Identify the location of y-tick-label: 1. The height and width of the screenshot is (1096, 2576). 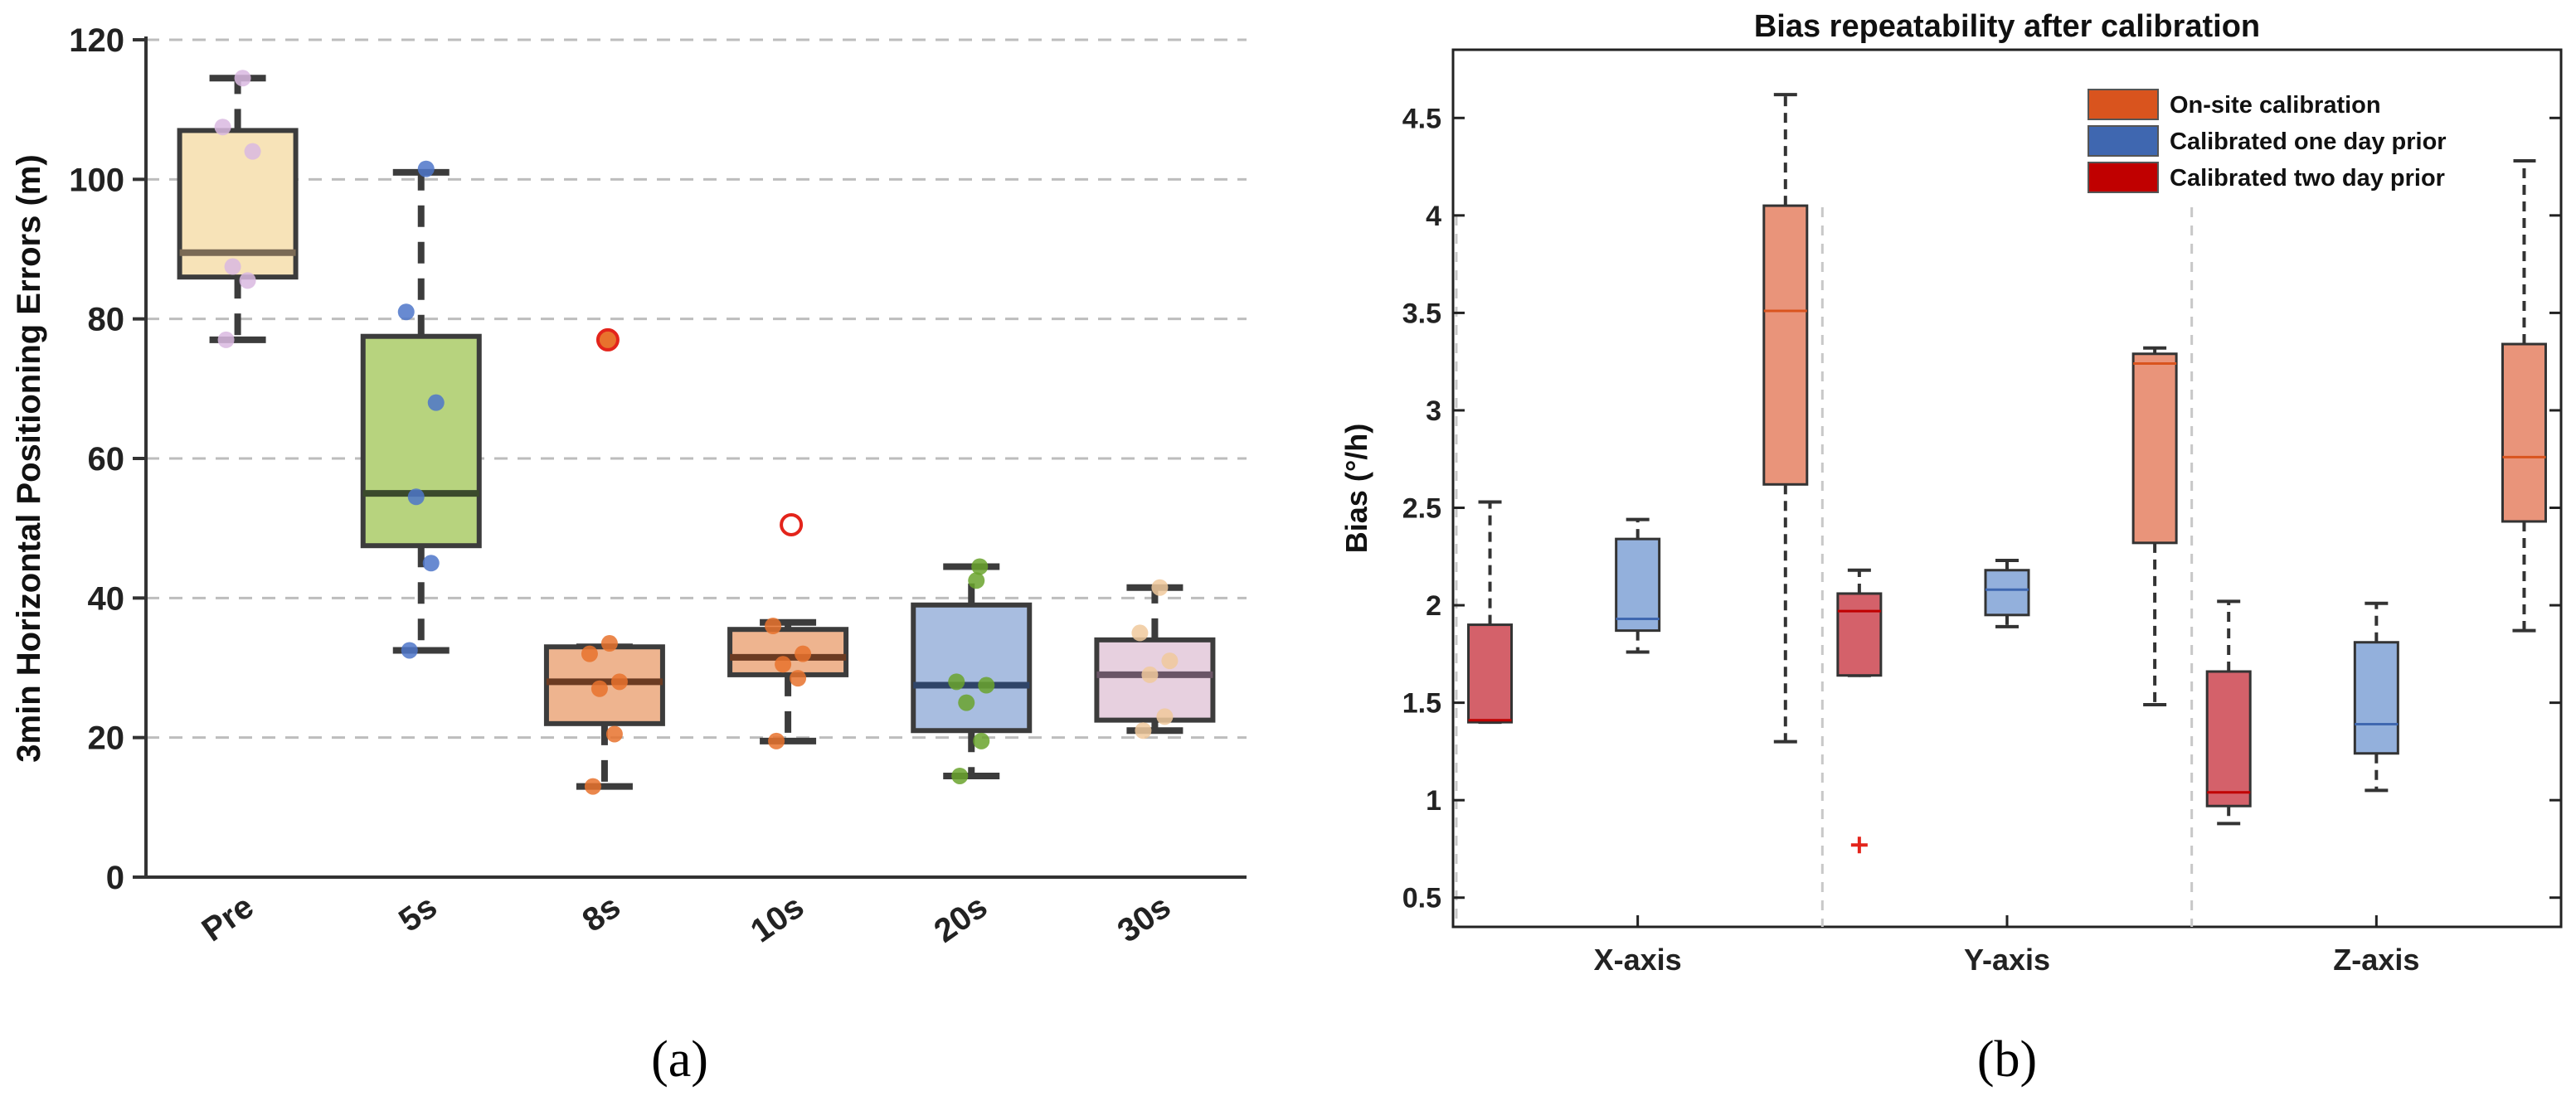
(1433, 801).